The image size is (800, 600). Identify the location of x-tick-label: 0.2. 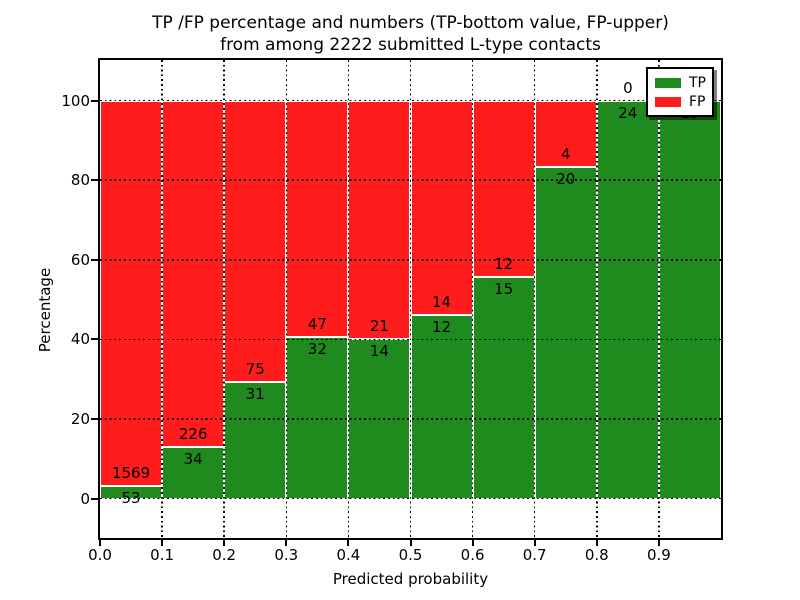
(224, 555).